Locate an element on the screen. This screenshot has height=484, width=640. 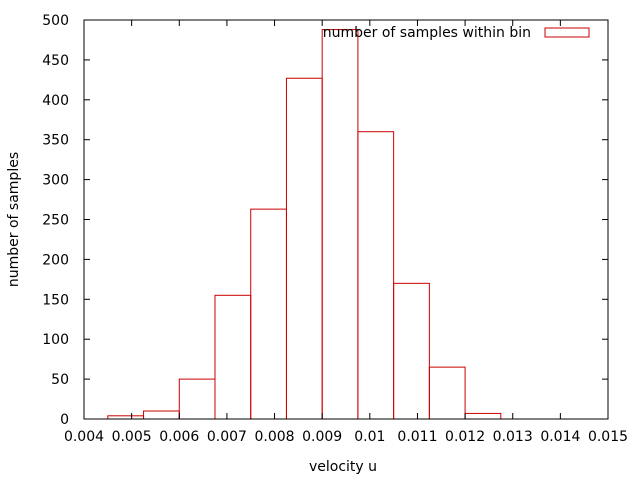
y-tick-label: 350 is located at coordinates (55, 141).